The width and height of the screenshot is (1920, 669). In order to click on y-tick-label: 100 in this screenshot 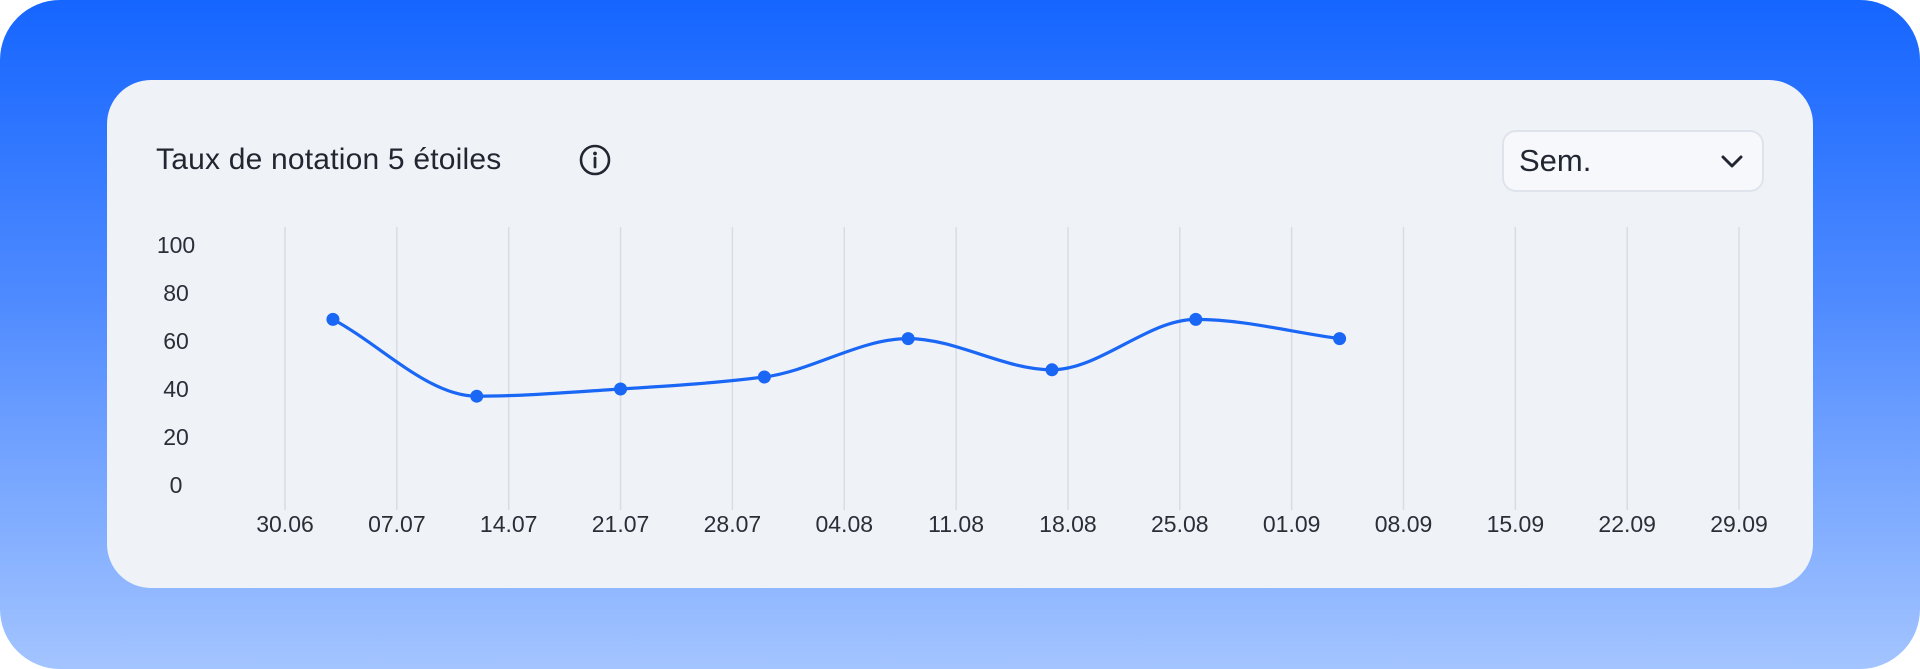, I will do `click(176, 245)`.